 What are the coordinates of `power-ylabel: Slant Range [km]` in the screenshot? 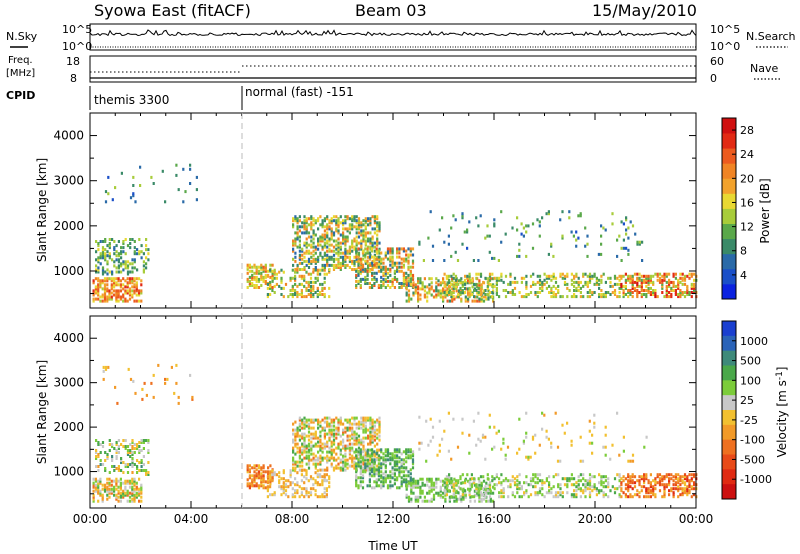 It's located at (42, 210).